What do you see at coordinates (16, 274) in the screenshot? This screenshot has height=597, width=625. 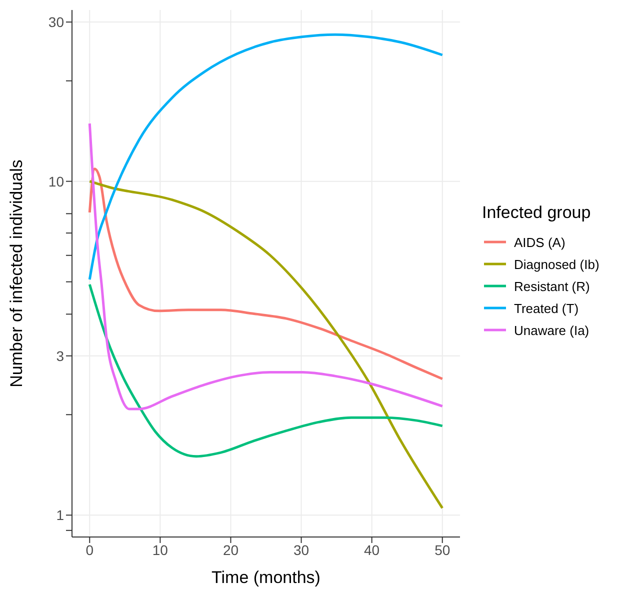 I see `y-axis-title: Number of infected individuals` at bounding box center [16, 274].